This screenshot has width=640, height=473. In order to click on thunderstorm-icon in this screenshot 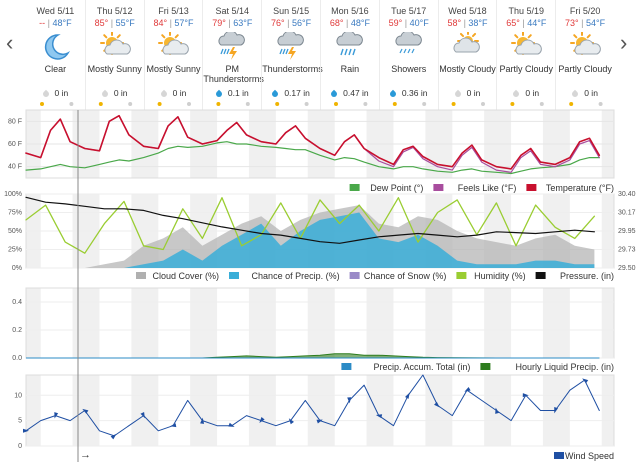, I will do `click(290, 46)`.